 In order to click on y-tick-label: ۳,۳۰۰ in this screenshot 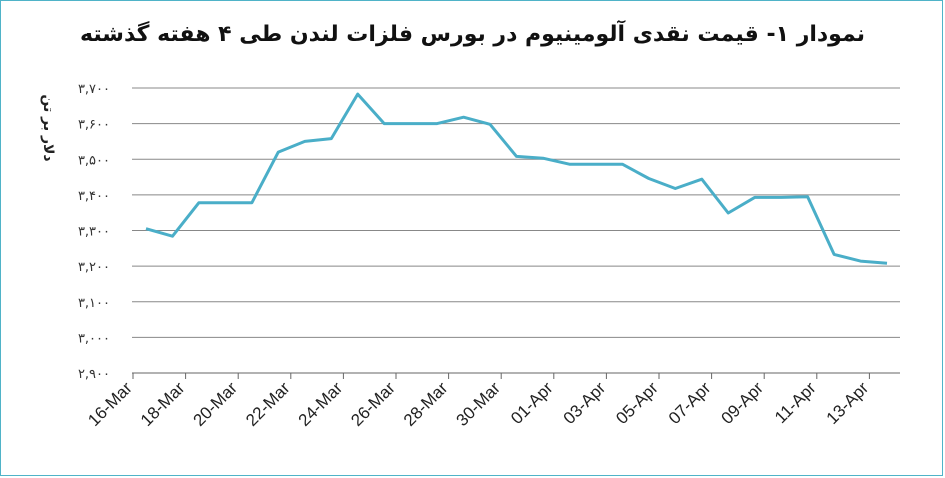, I will do `click(94, 232)`.